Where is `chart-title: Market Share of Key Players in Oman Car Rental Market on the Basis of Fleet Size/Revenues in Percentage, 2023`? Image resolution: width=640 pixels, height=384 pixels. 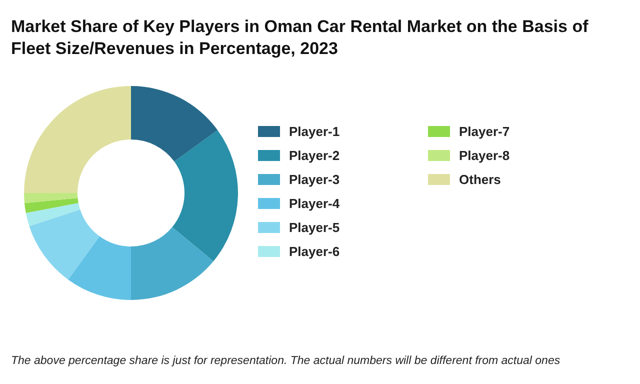
chart-title: Market Share of Key Players in Oman Car Rental Market on the Basis of Fleet Size/Revenues in Percentage, 2023 is located at coordinates (300, 37).